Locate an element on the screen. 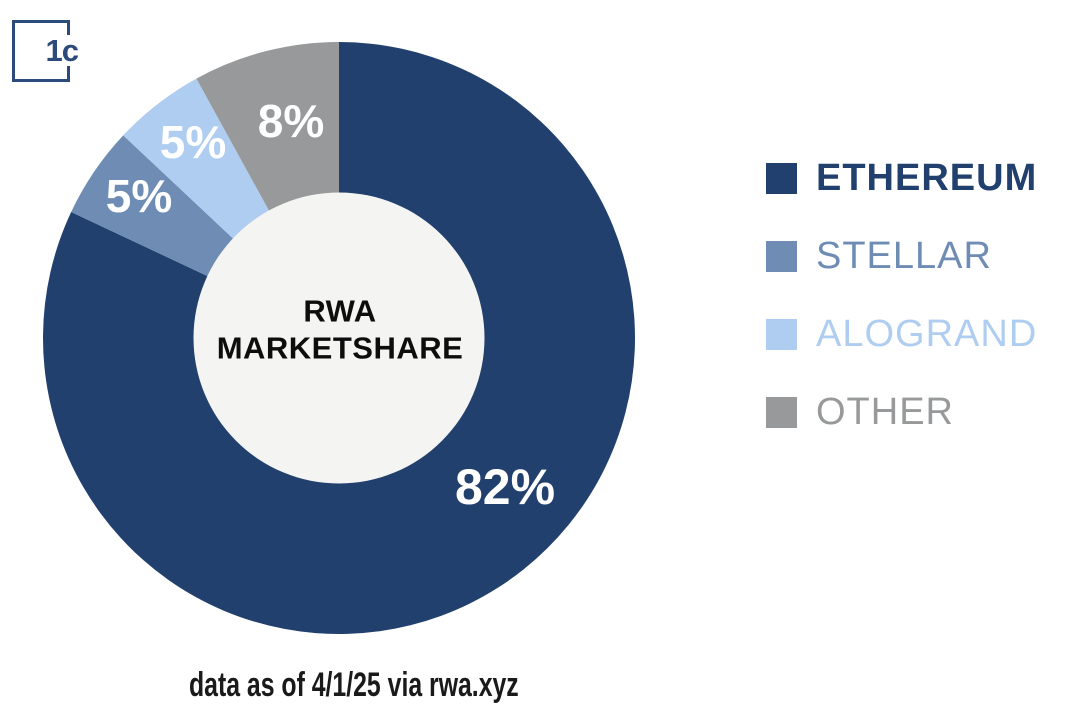  donut-hole is located at coordinates (339, 338).